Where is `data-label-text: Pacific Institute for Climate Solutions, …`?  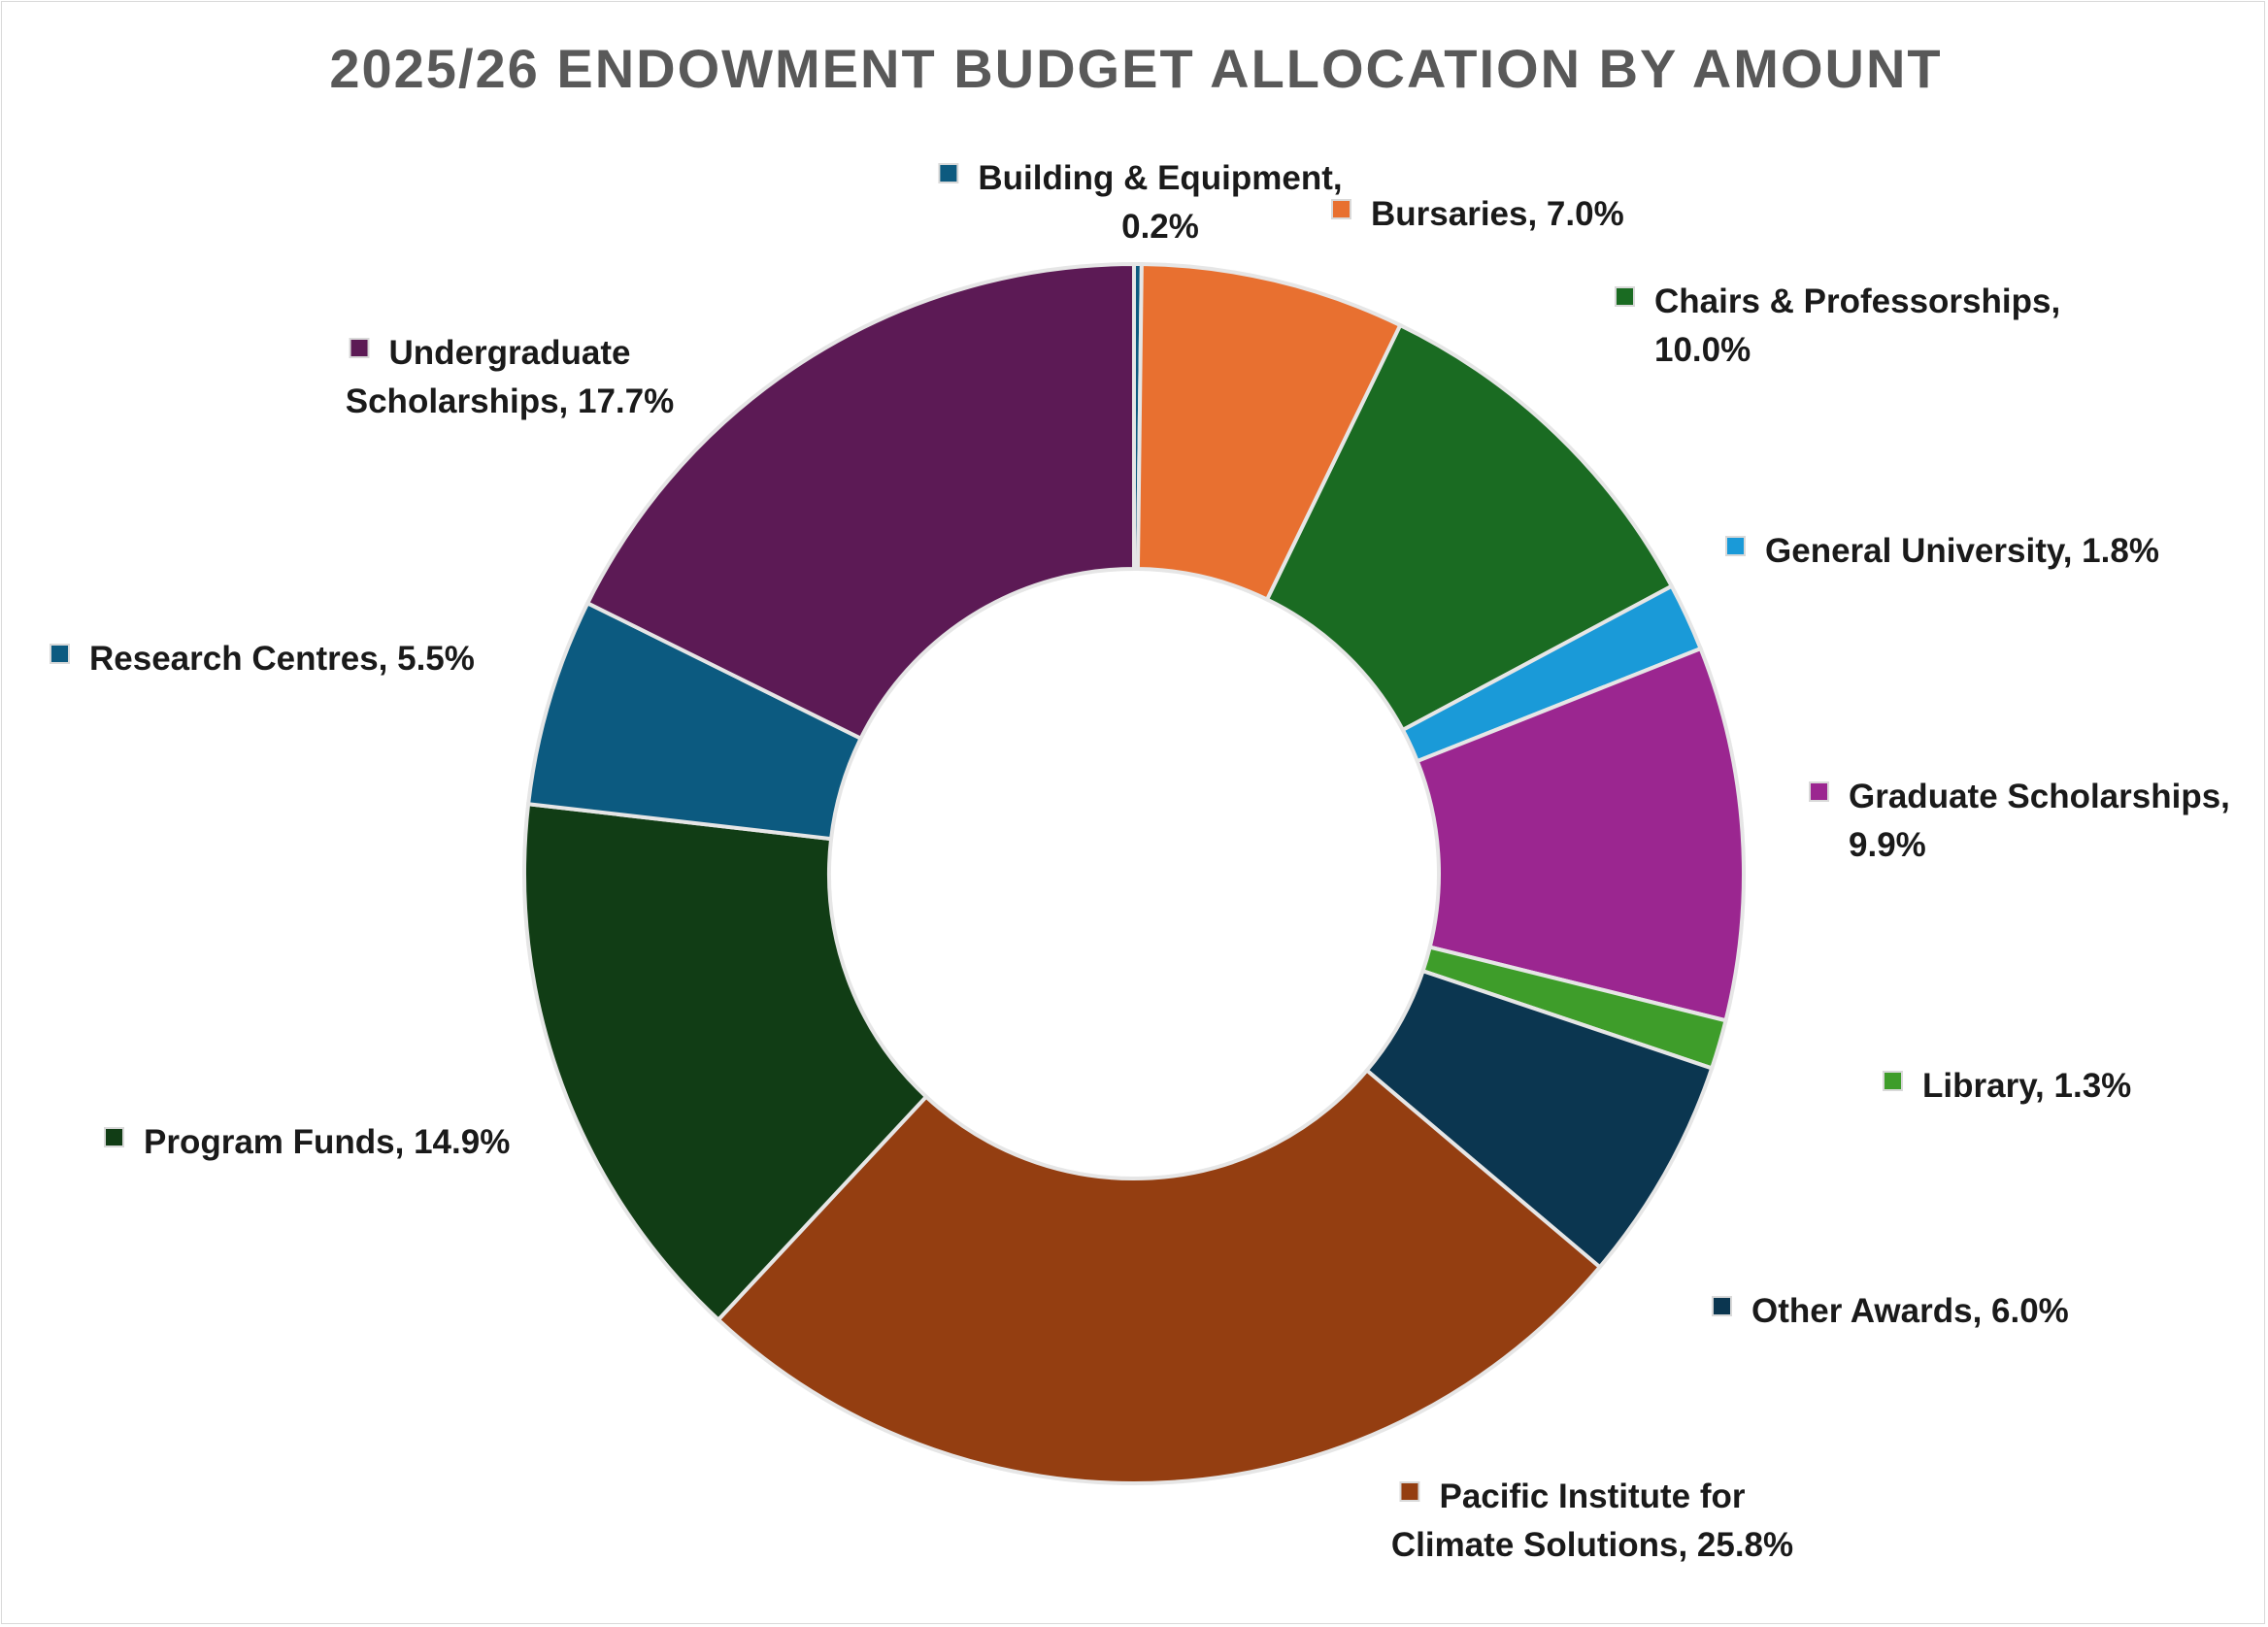
data-label-text: Pacific Institute for Climate Solutions, … is located at coordinates (1592, 1521).